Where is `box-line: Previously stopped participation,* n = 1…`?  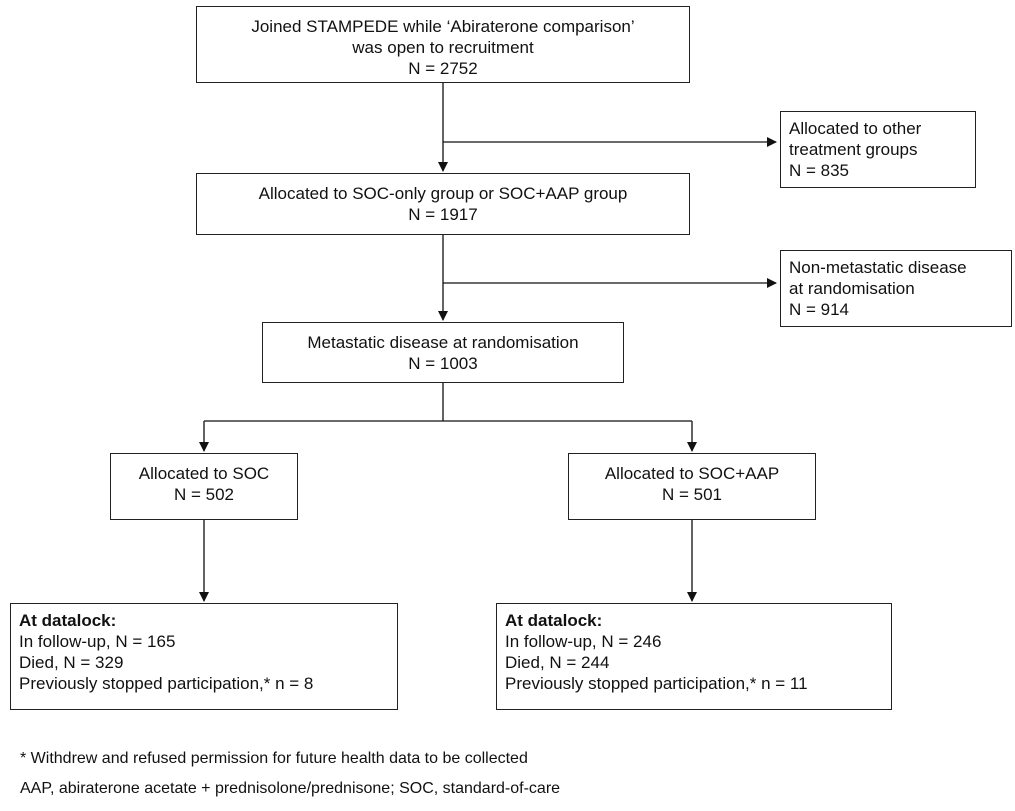
box-line: Previously stopped participation,* n = 1… is located at coordinates (656, 683).